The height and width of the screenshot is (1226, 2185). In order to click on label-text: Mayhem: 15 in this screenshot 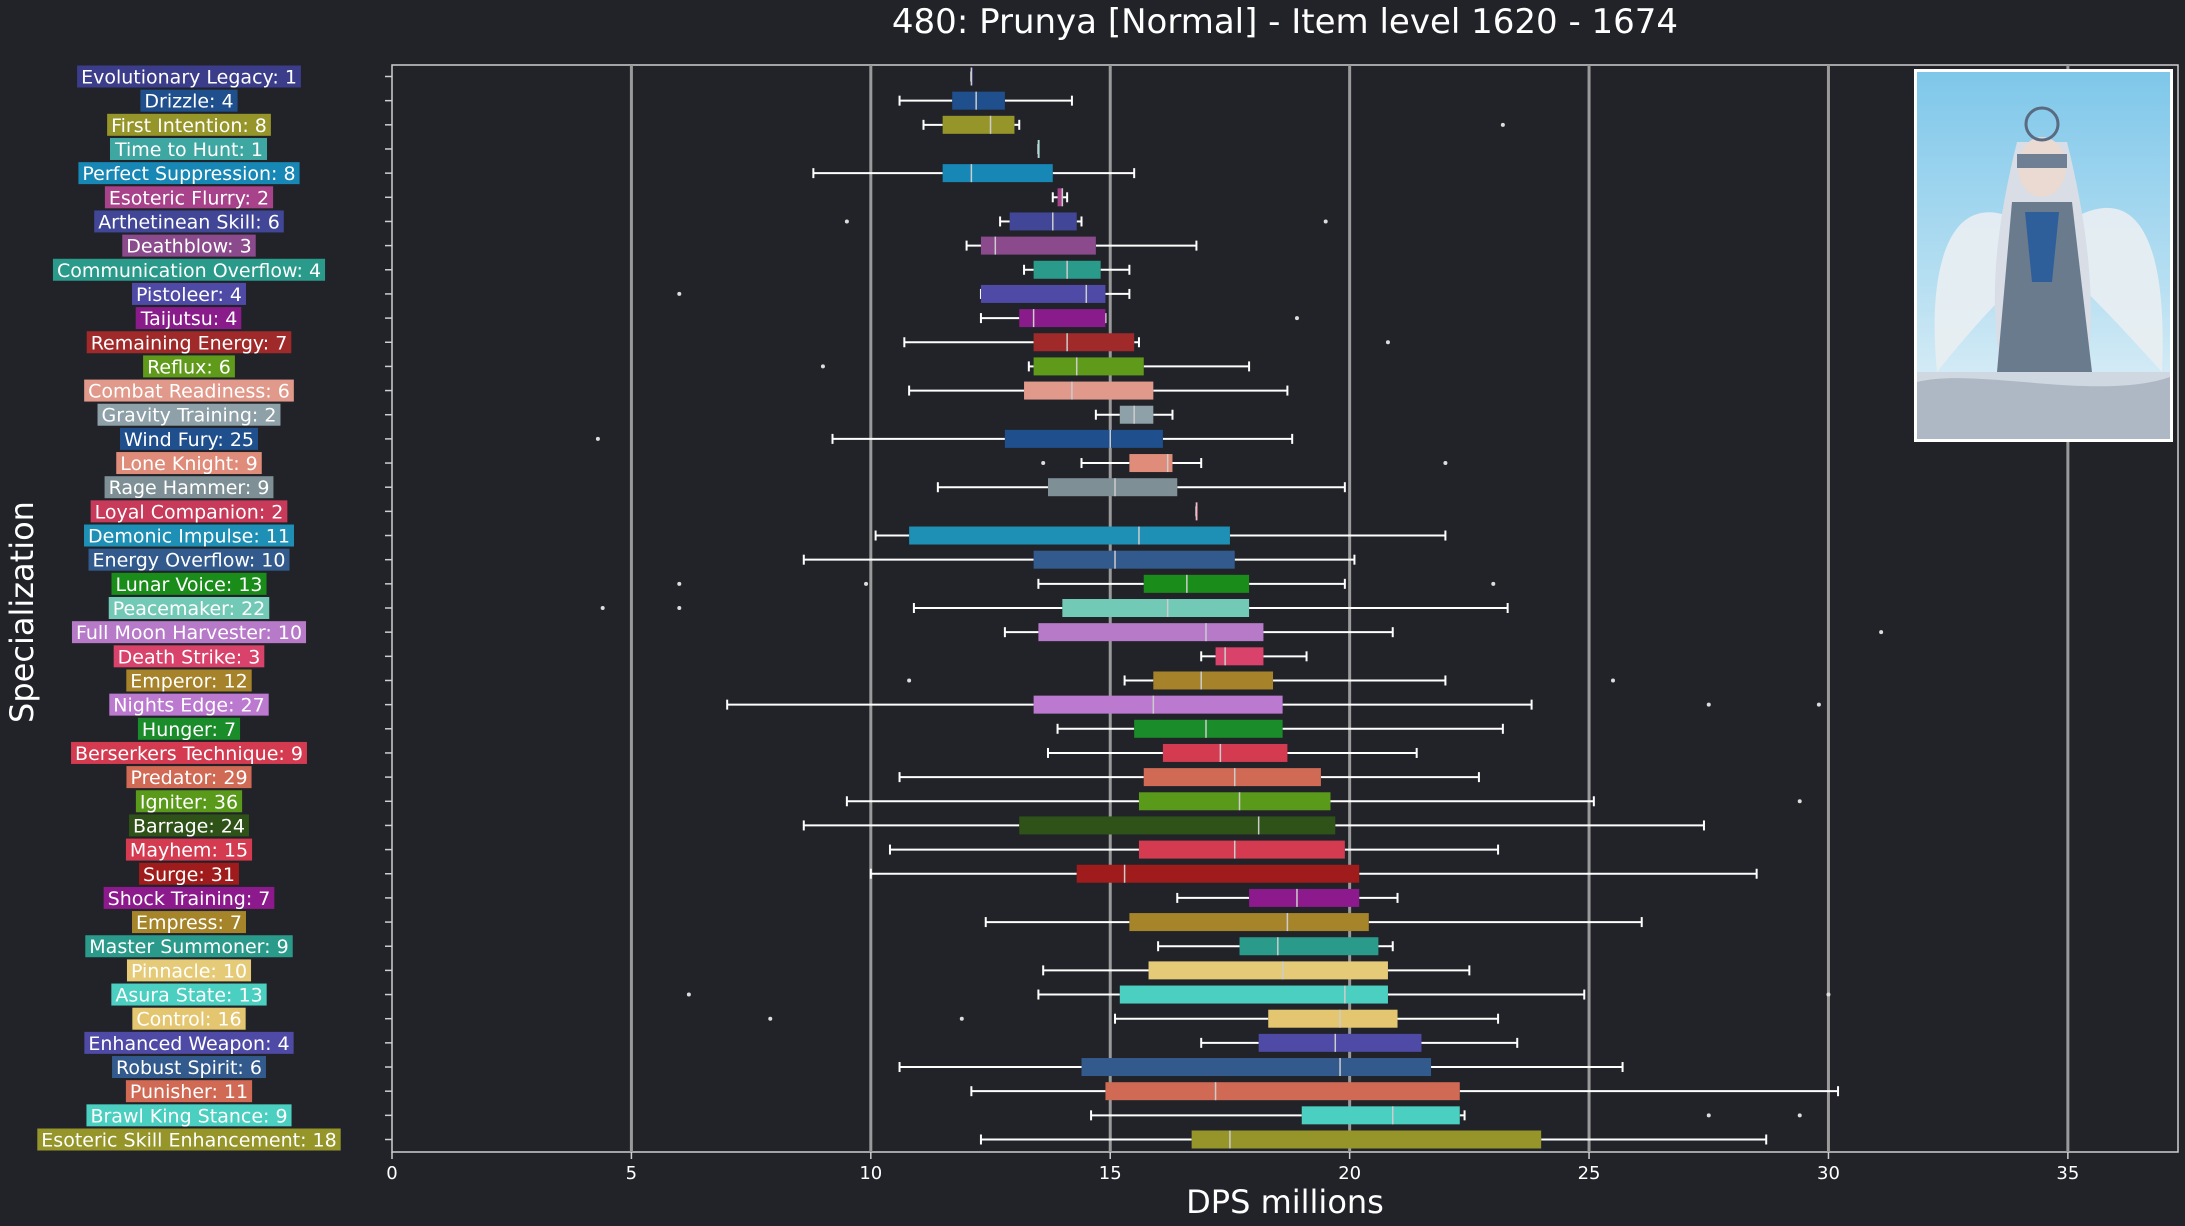, I will do `click(189, 851)`.